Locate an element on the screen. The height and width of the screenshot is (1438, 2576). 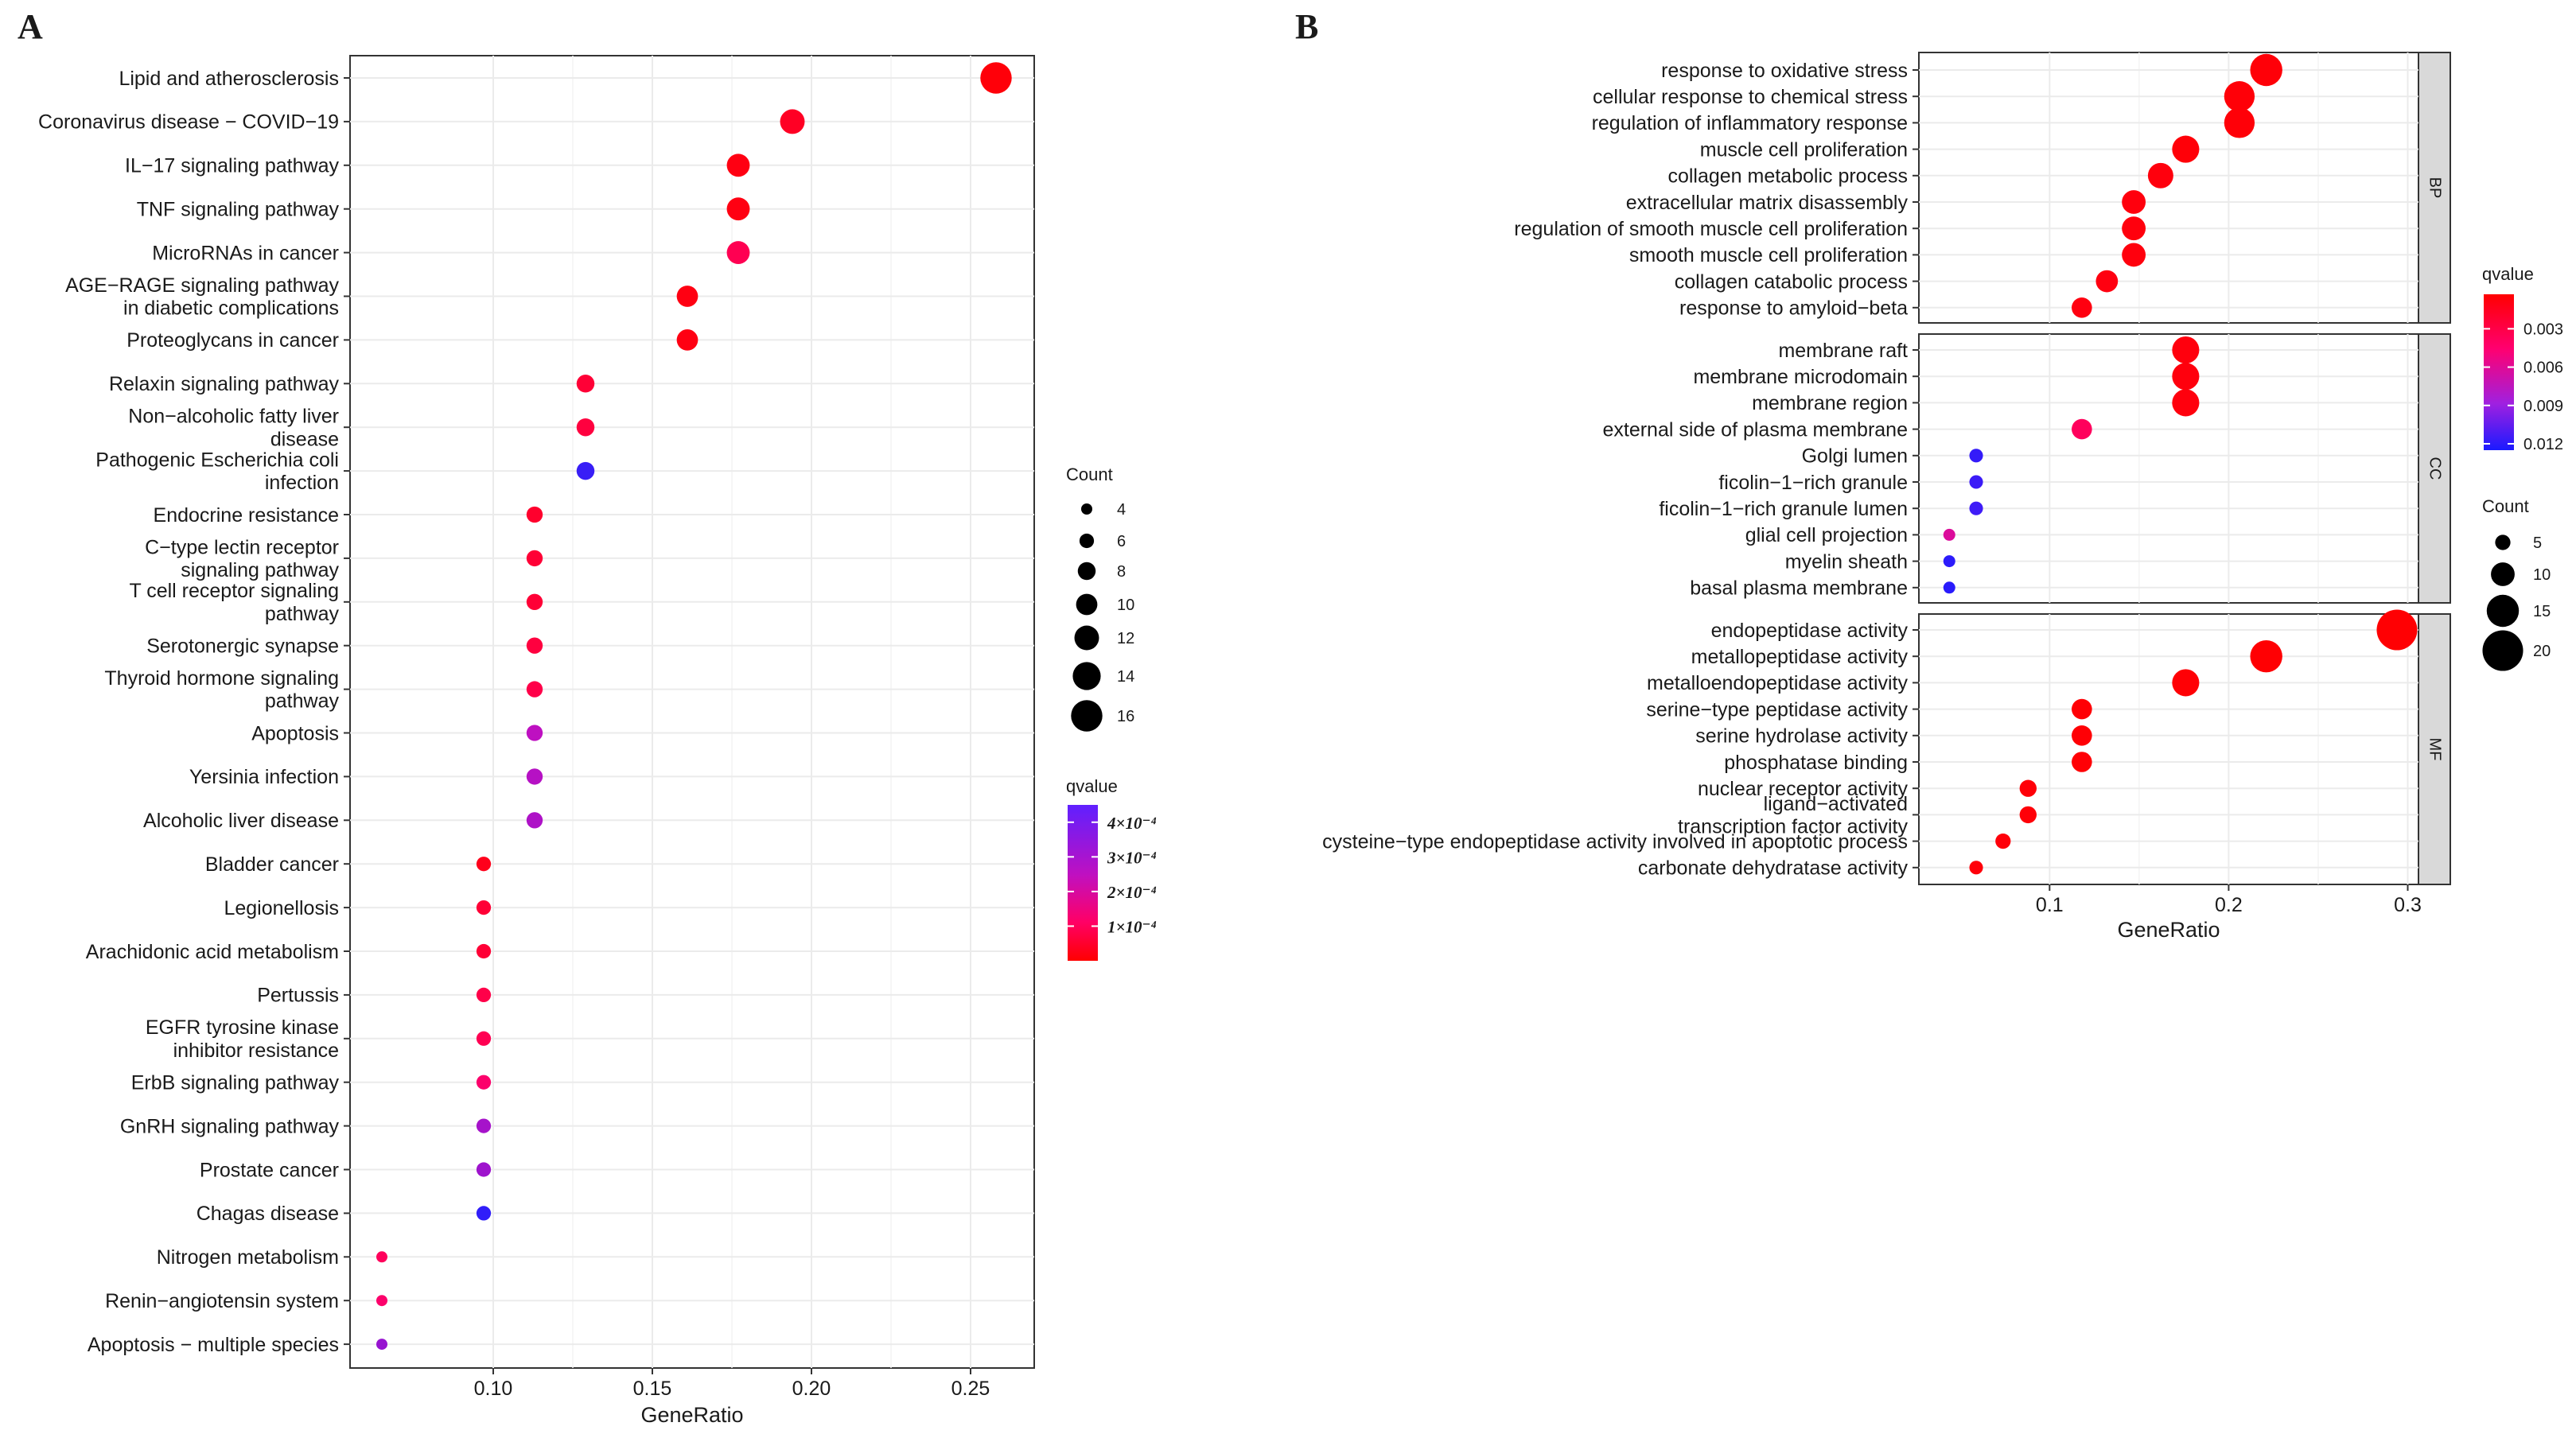
category-label: Lipid and atherosclerosis is located at coordinates (229, 79).